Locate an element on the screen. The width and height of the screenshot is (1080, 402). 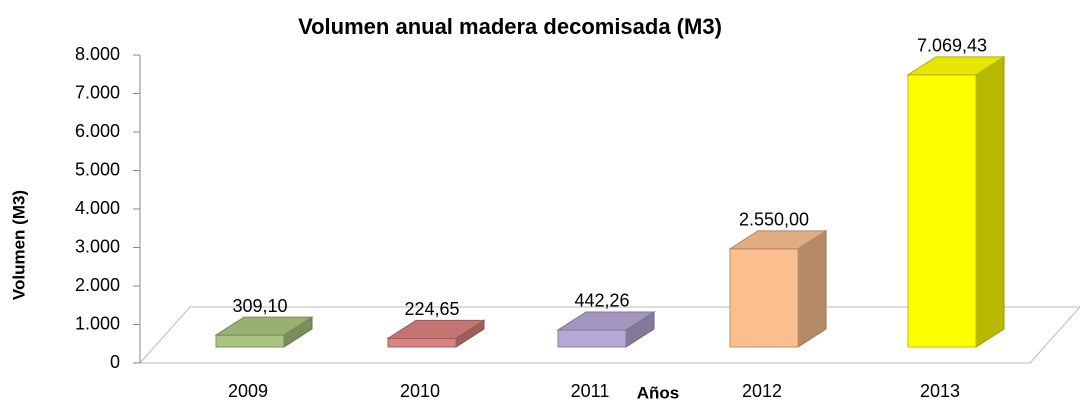
y-tick-label: 1.000 is located at coordinates (97, 323).